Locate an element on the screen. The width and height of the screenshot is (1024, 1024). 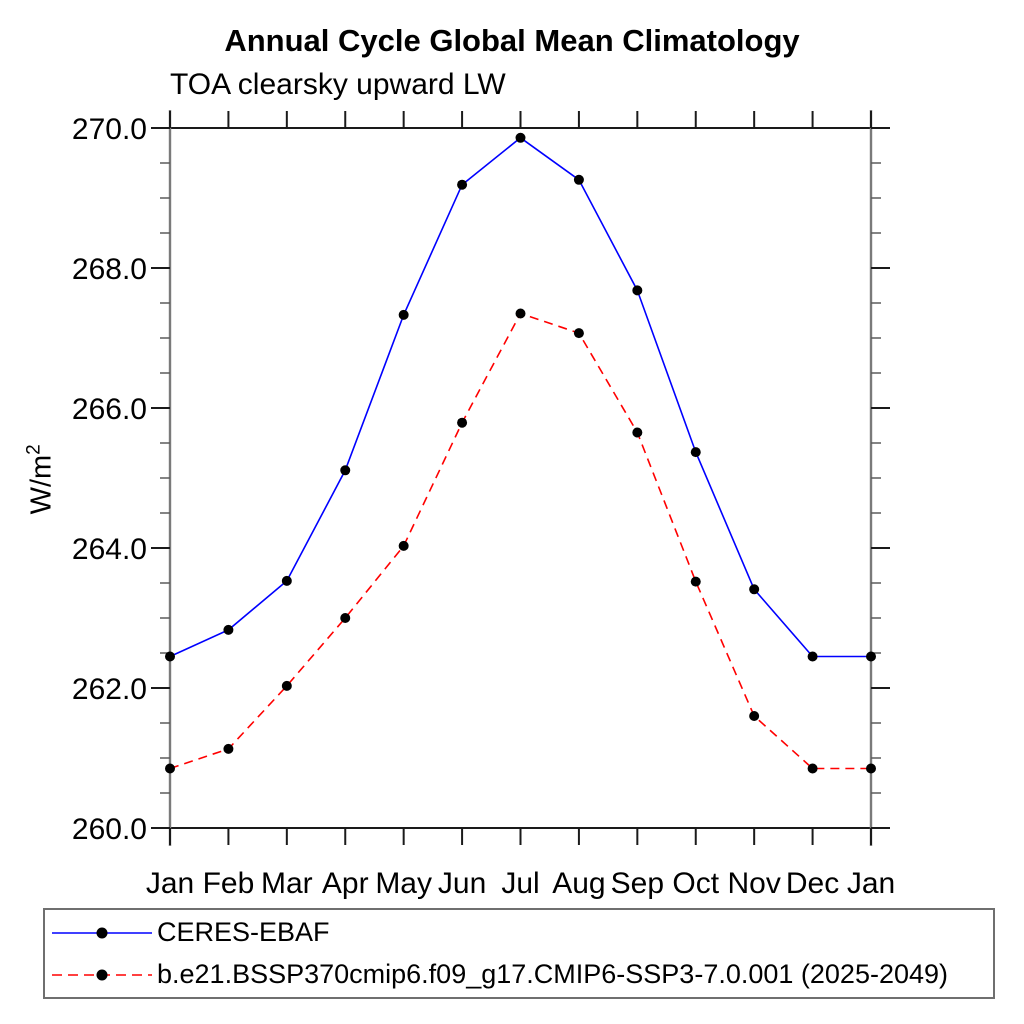
series-1-marker-feb is located at coordinates (228, 748).